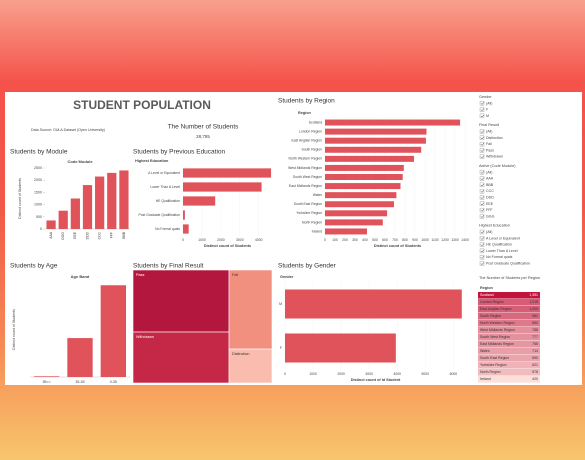  What do you see at coordinates (445, 240) in the screenshot?
I see `x-tick-label: 1200` at bounding box center [445, 240].